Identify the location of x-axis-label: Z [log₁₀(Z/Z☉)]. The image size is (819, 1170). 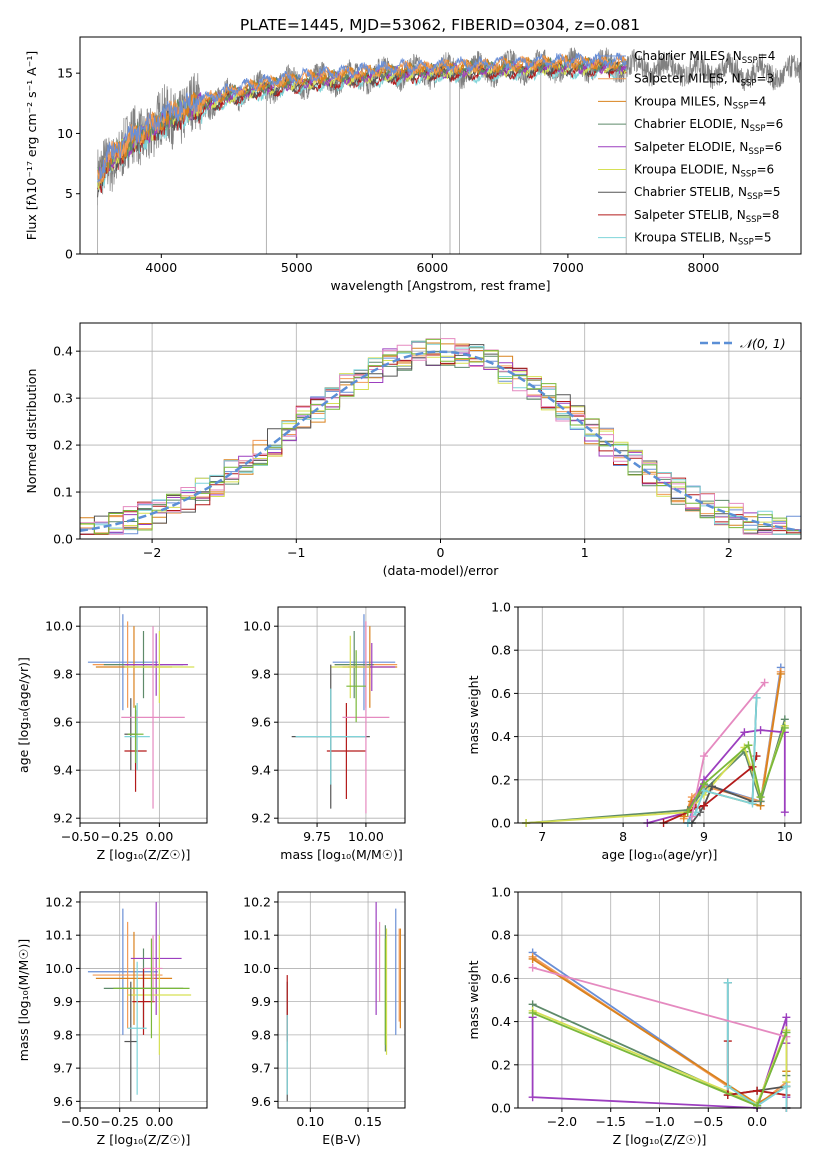
(660, 1139).